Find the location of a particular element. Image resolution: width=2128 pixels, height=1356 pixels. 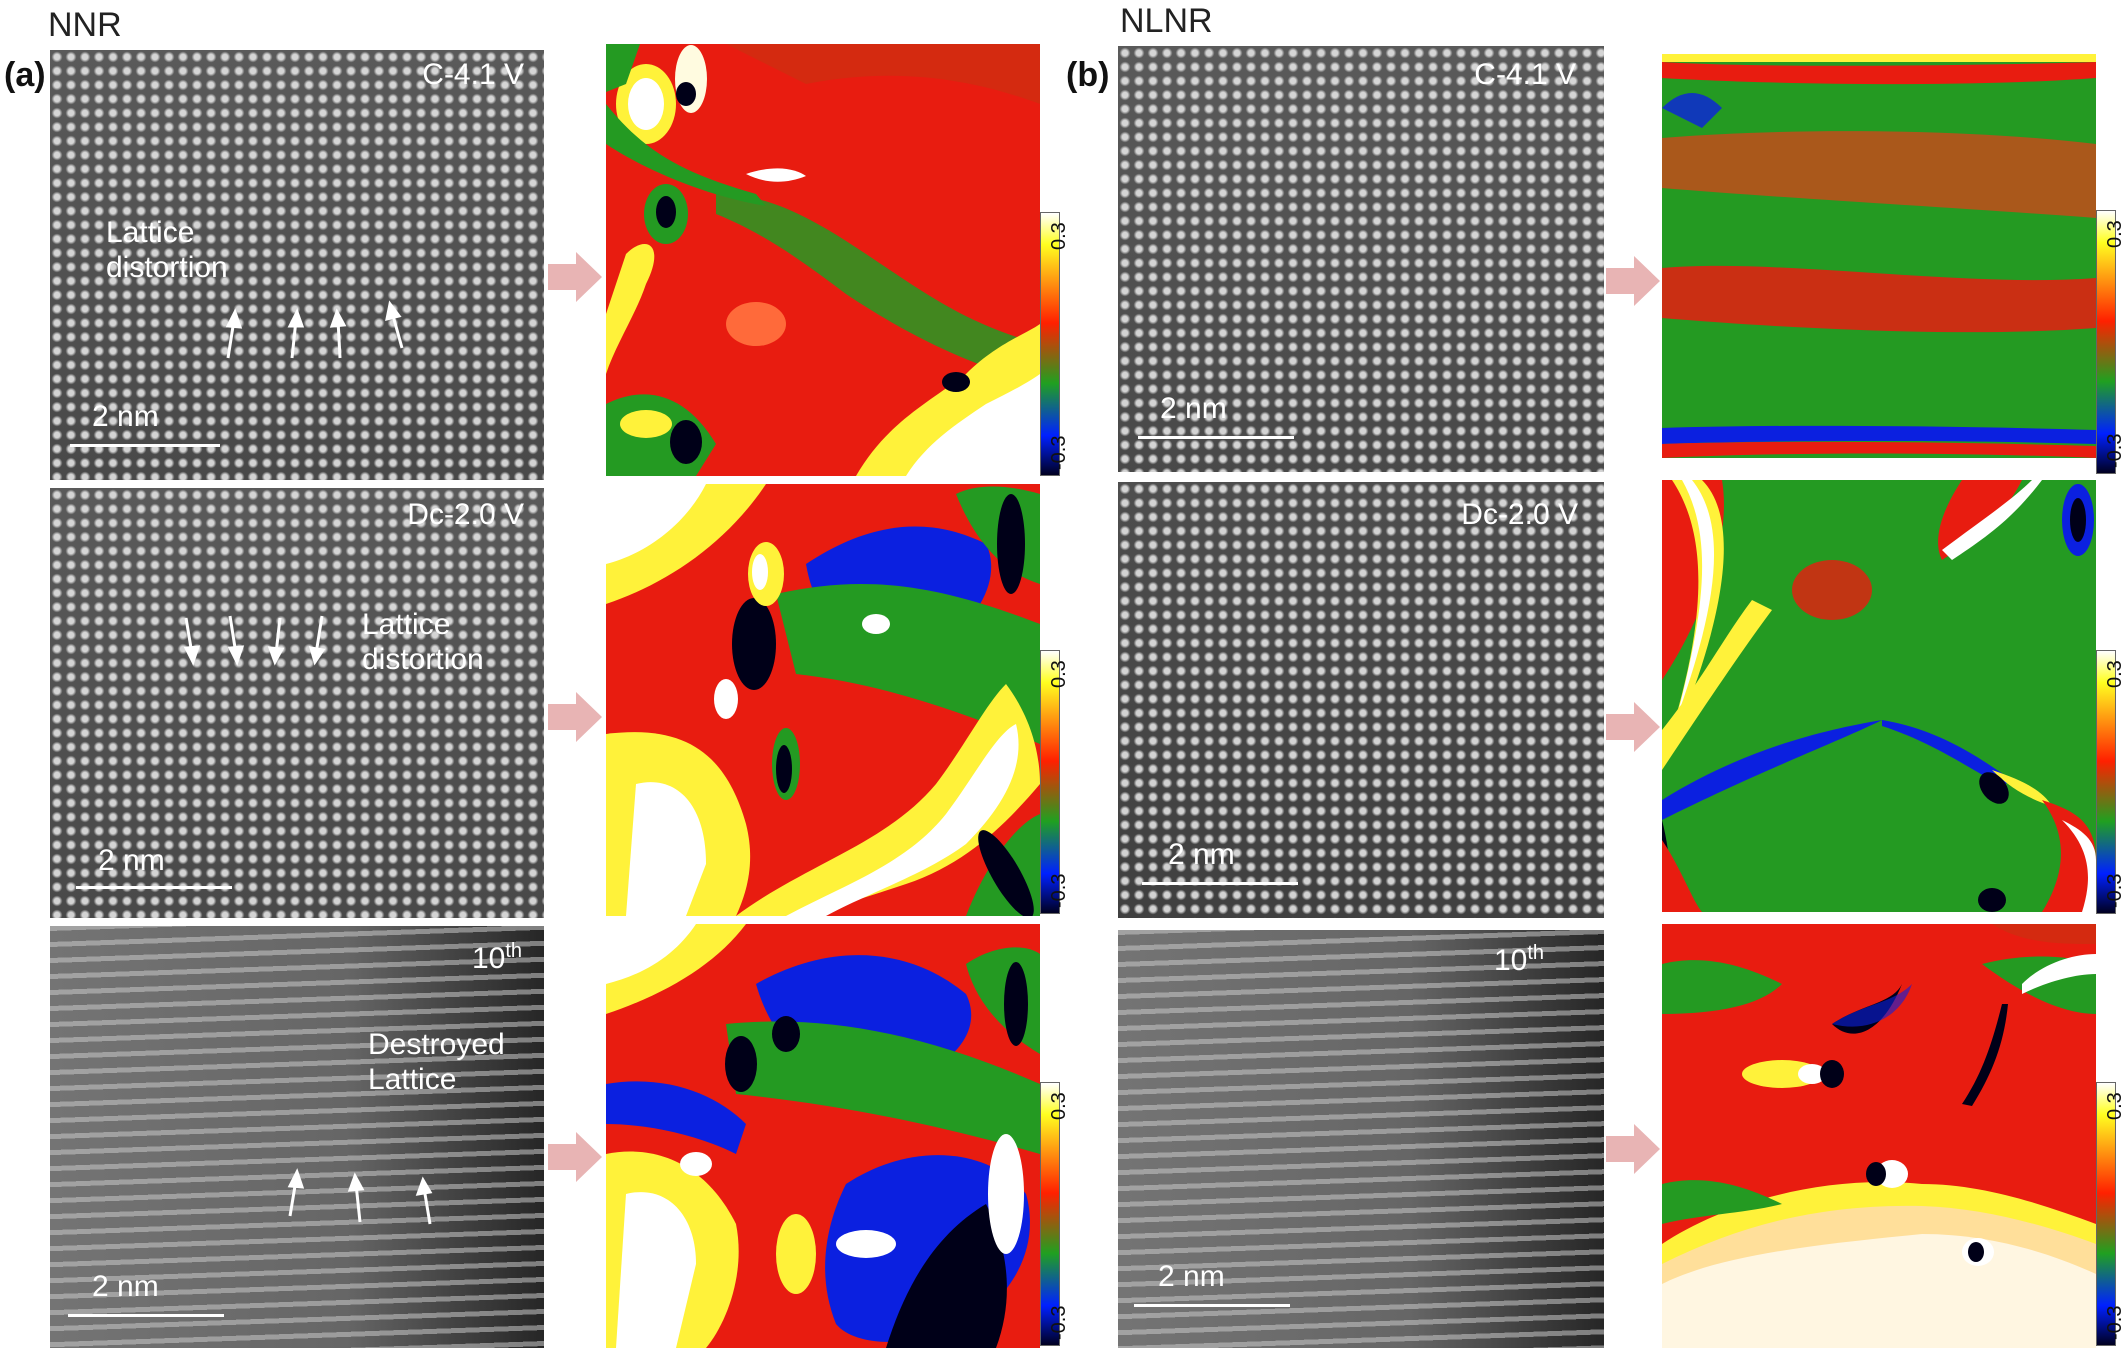

panel-letter-a: (a) is located at coordinates (25, 75).